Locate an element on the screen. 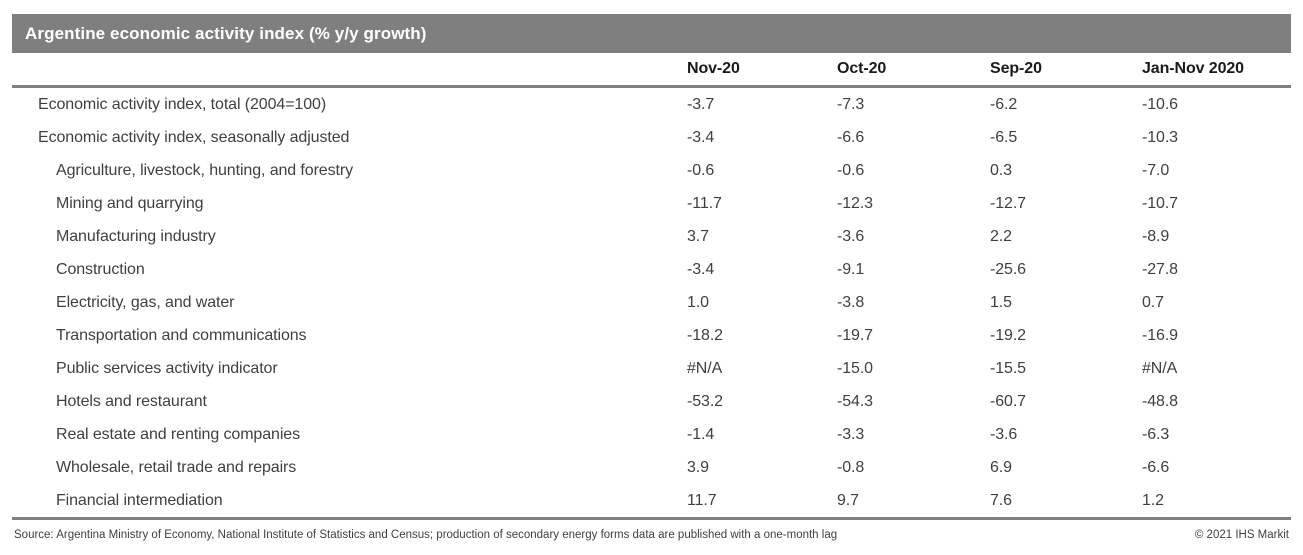  value-cell: -19.7 is located at coordinates (855, 335).